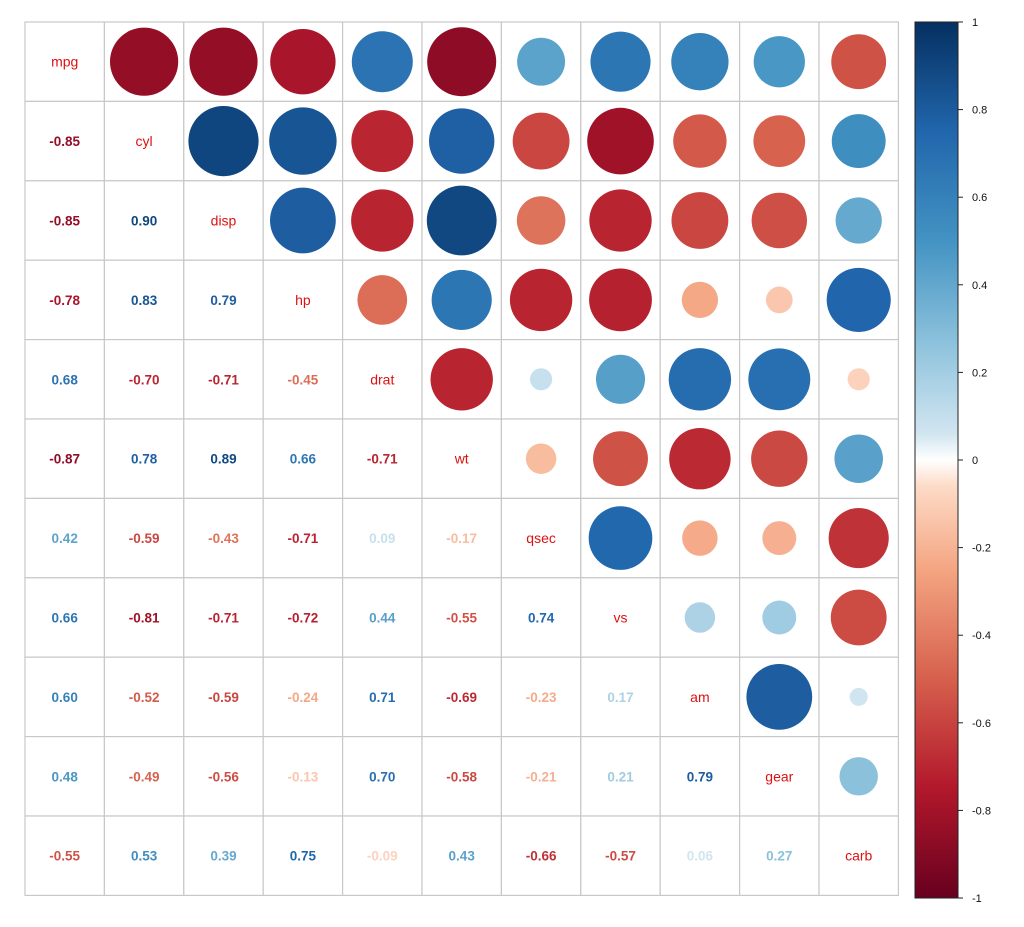  Describe the element at coordinates (144, 697) in the screenshot. I see `correlation-value-am-cyl: -0.52` at that location.